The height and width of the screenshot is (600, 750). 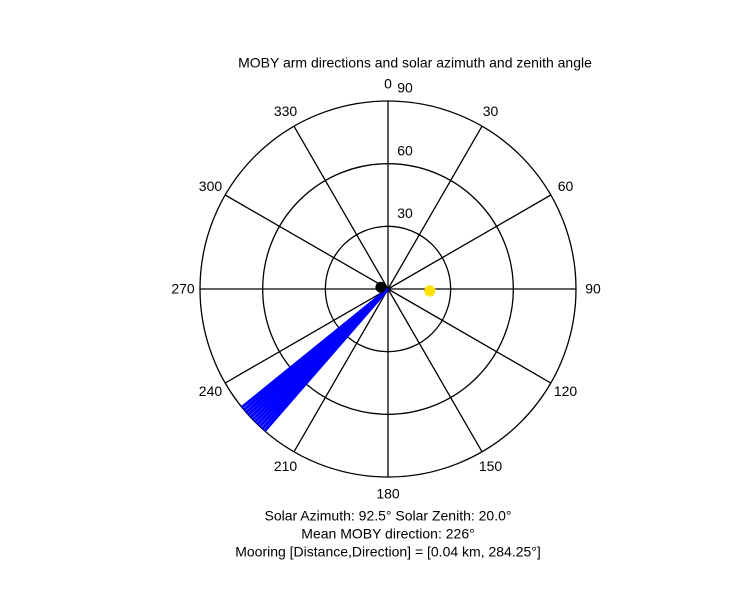 What do you see at coordinates (491, 111) in the screenshot?
I see `theta-tick-label: 30` at bounding box center [491, 111].